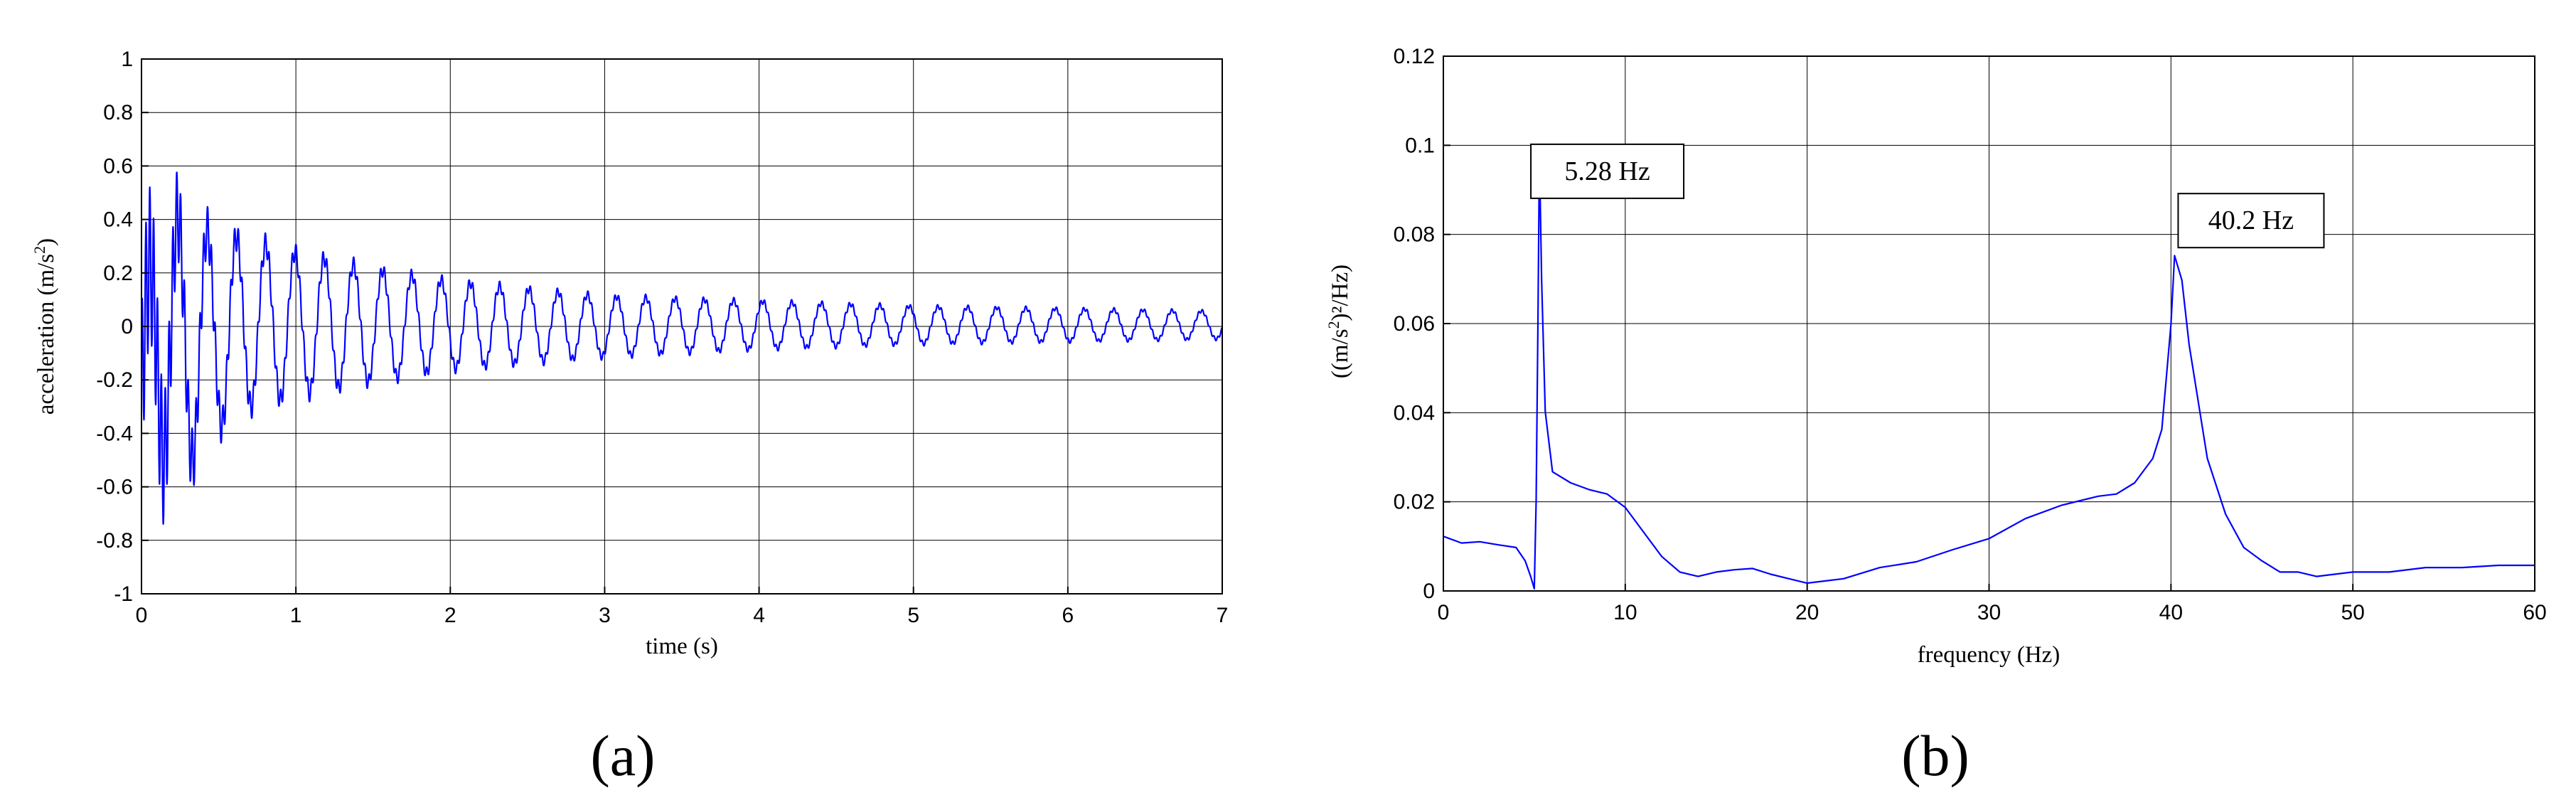  I want to click on panel-b-y-tick-label: 0.08, so click(1414, 235).